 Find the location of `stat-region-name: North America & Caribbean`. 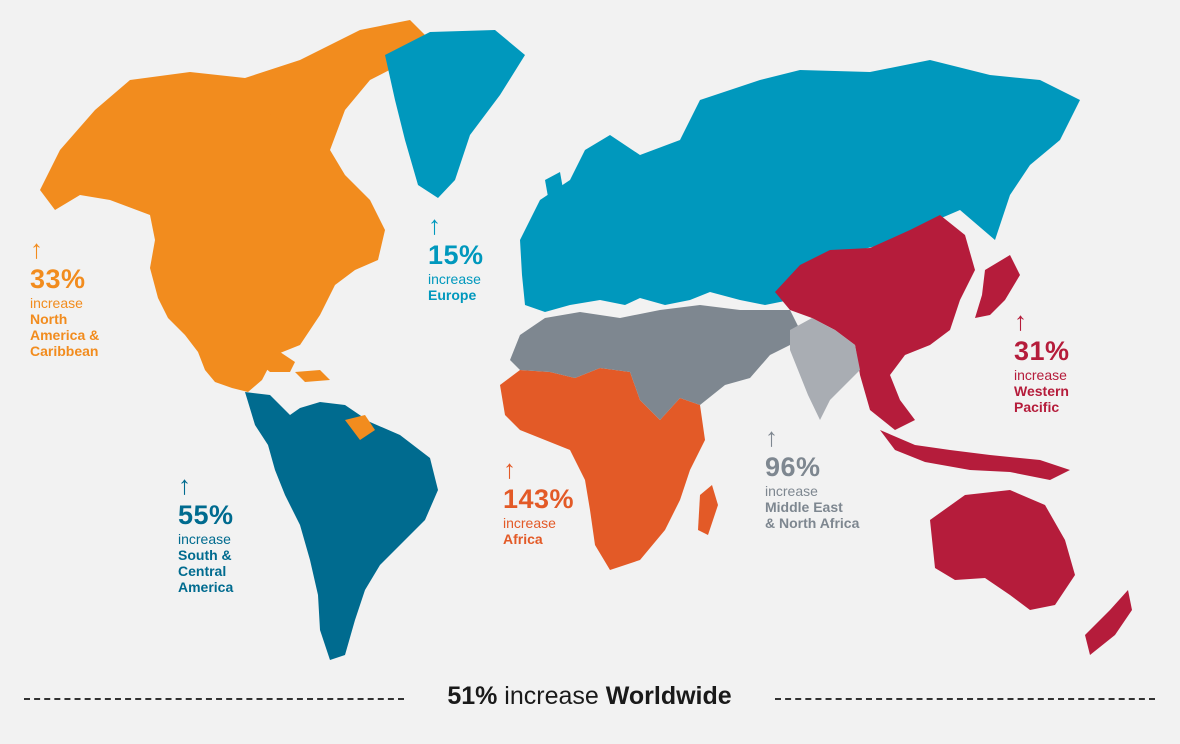

stat-region-name: North America & Caribbean is located at coordinates (65, 335).